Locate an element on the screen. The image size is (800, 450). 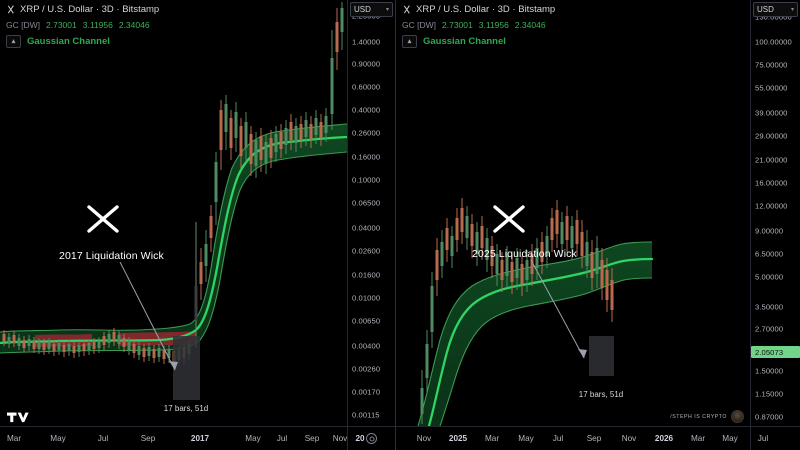
price-tick: 0.00260 is located at coordinates (366, 369).